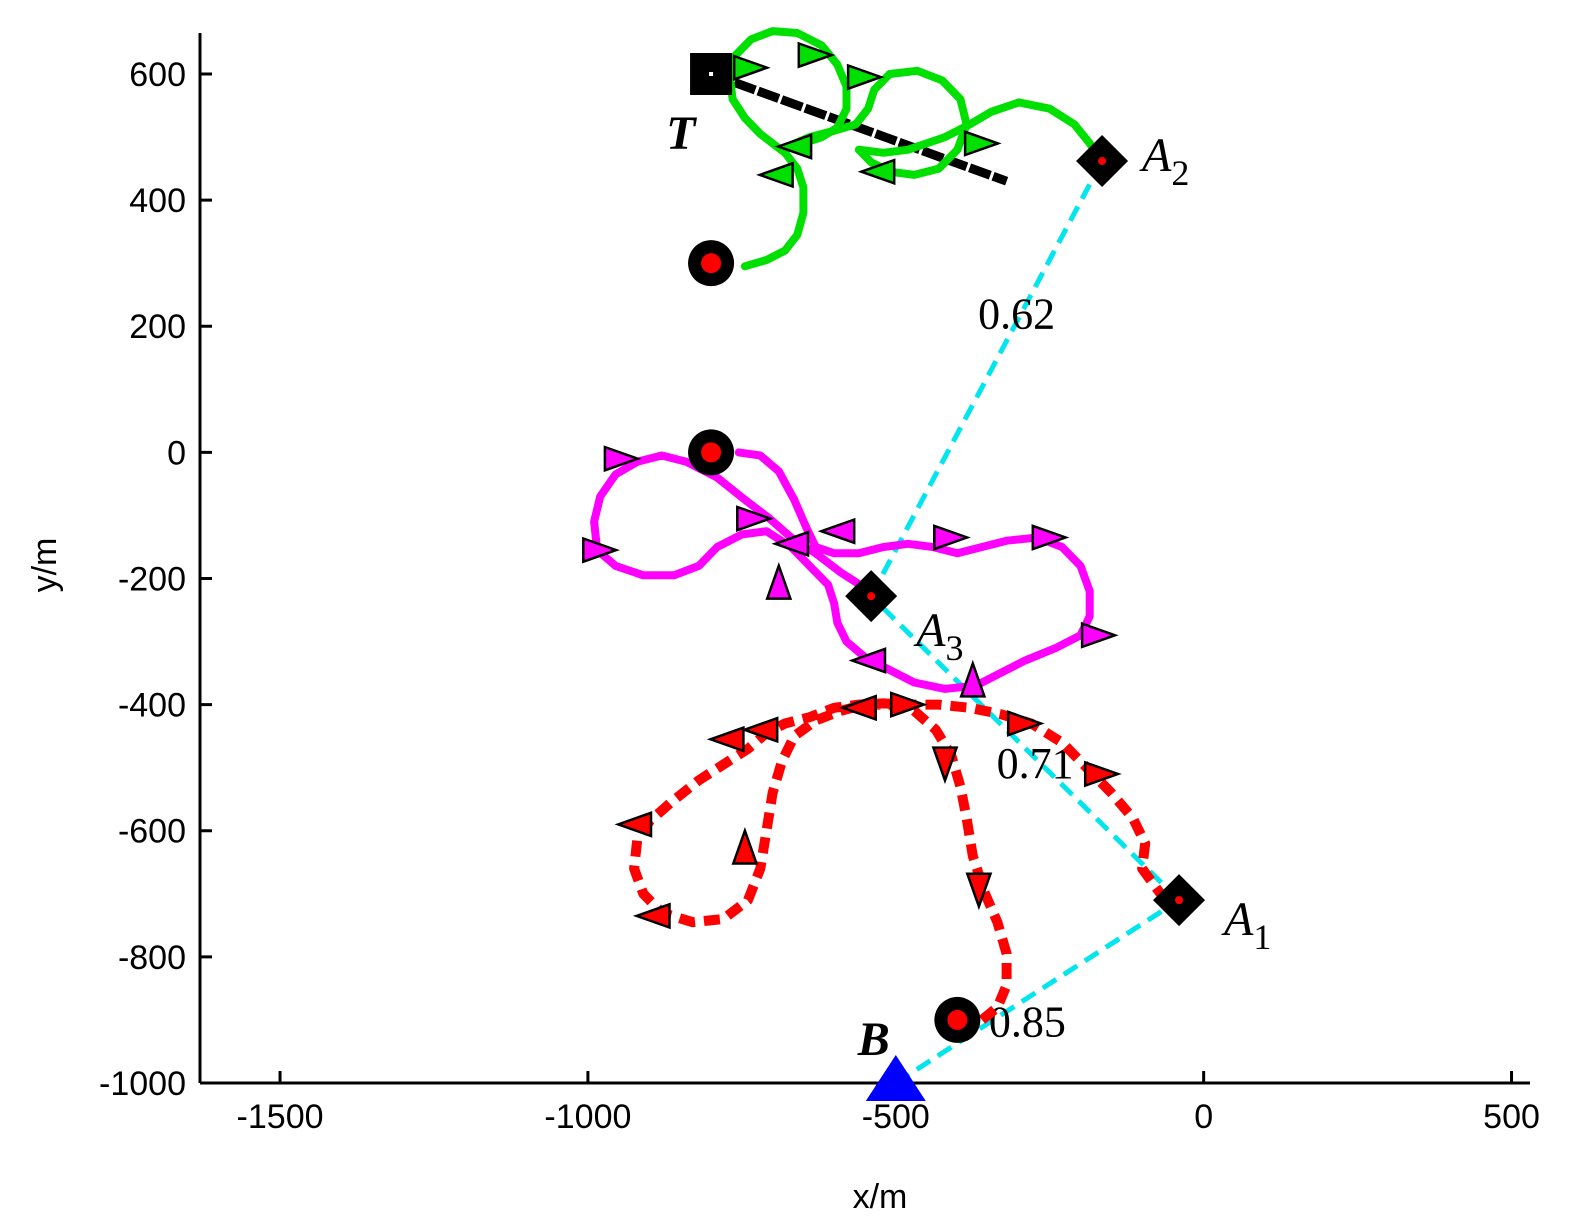 The height and width of the screenshot is (1230, 1594). I want to click on target-label: T, so click(681, 133).